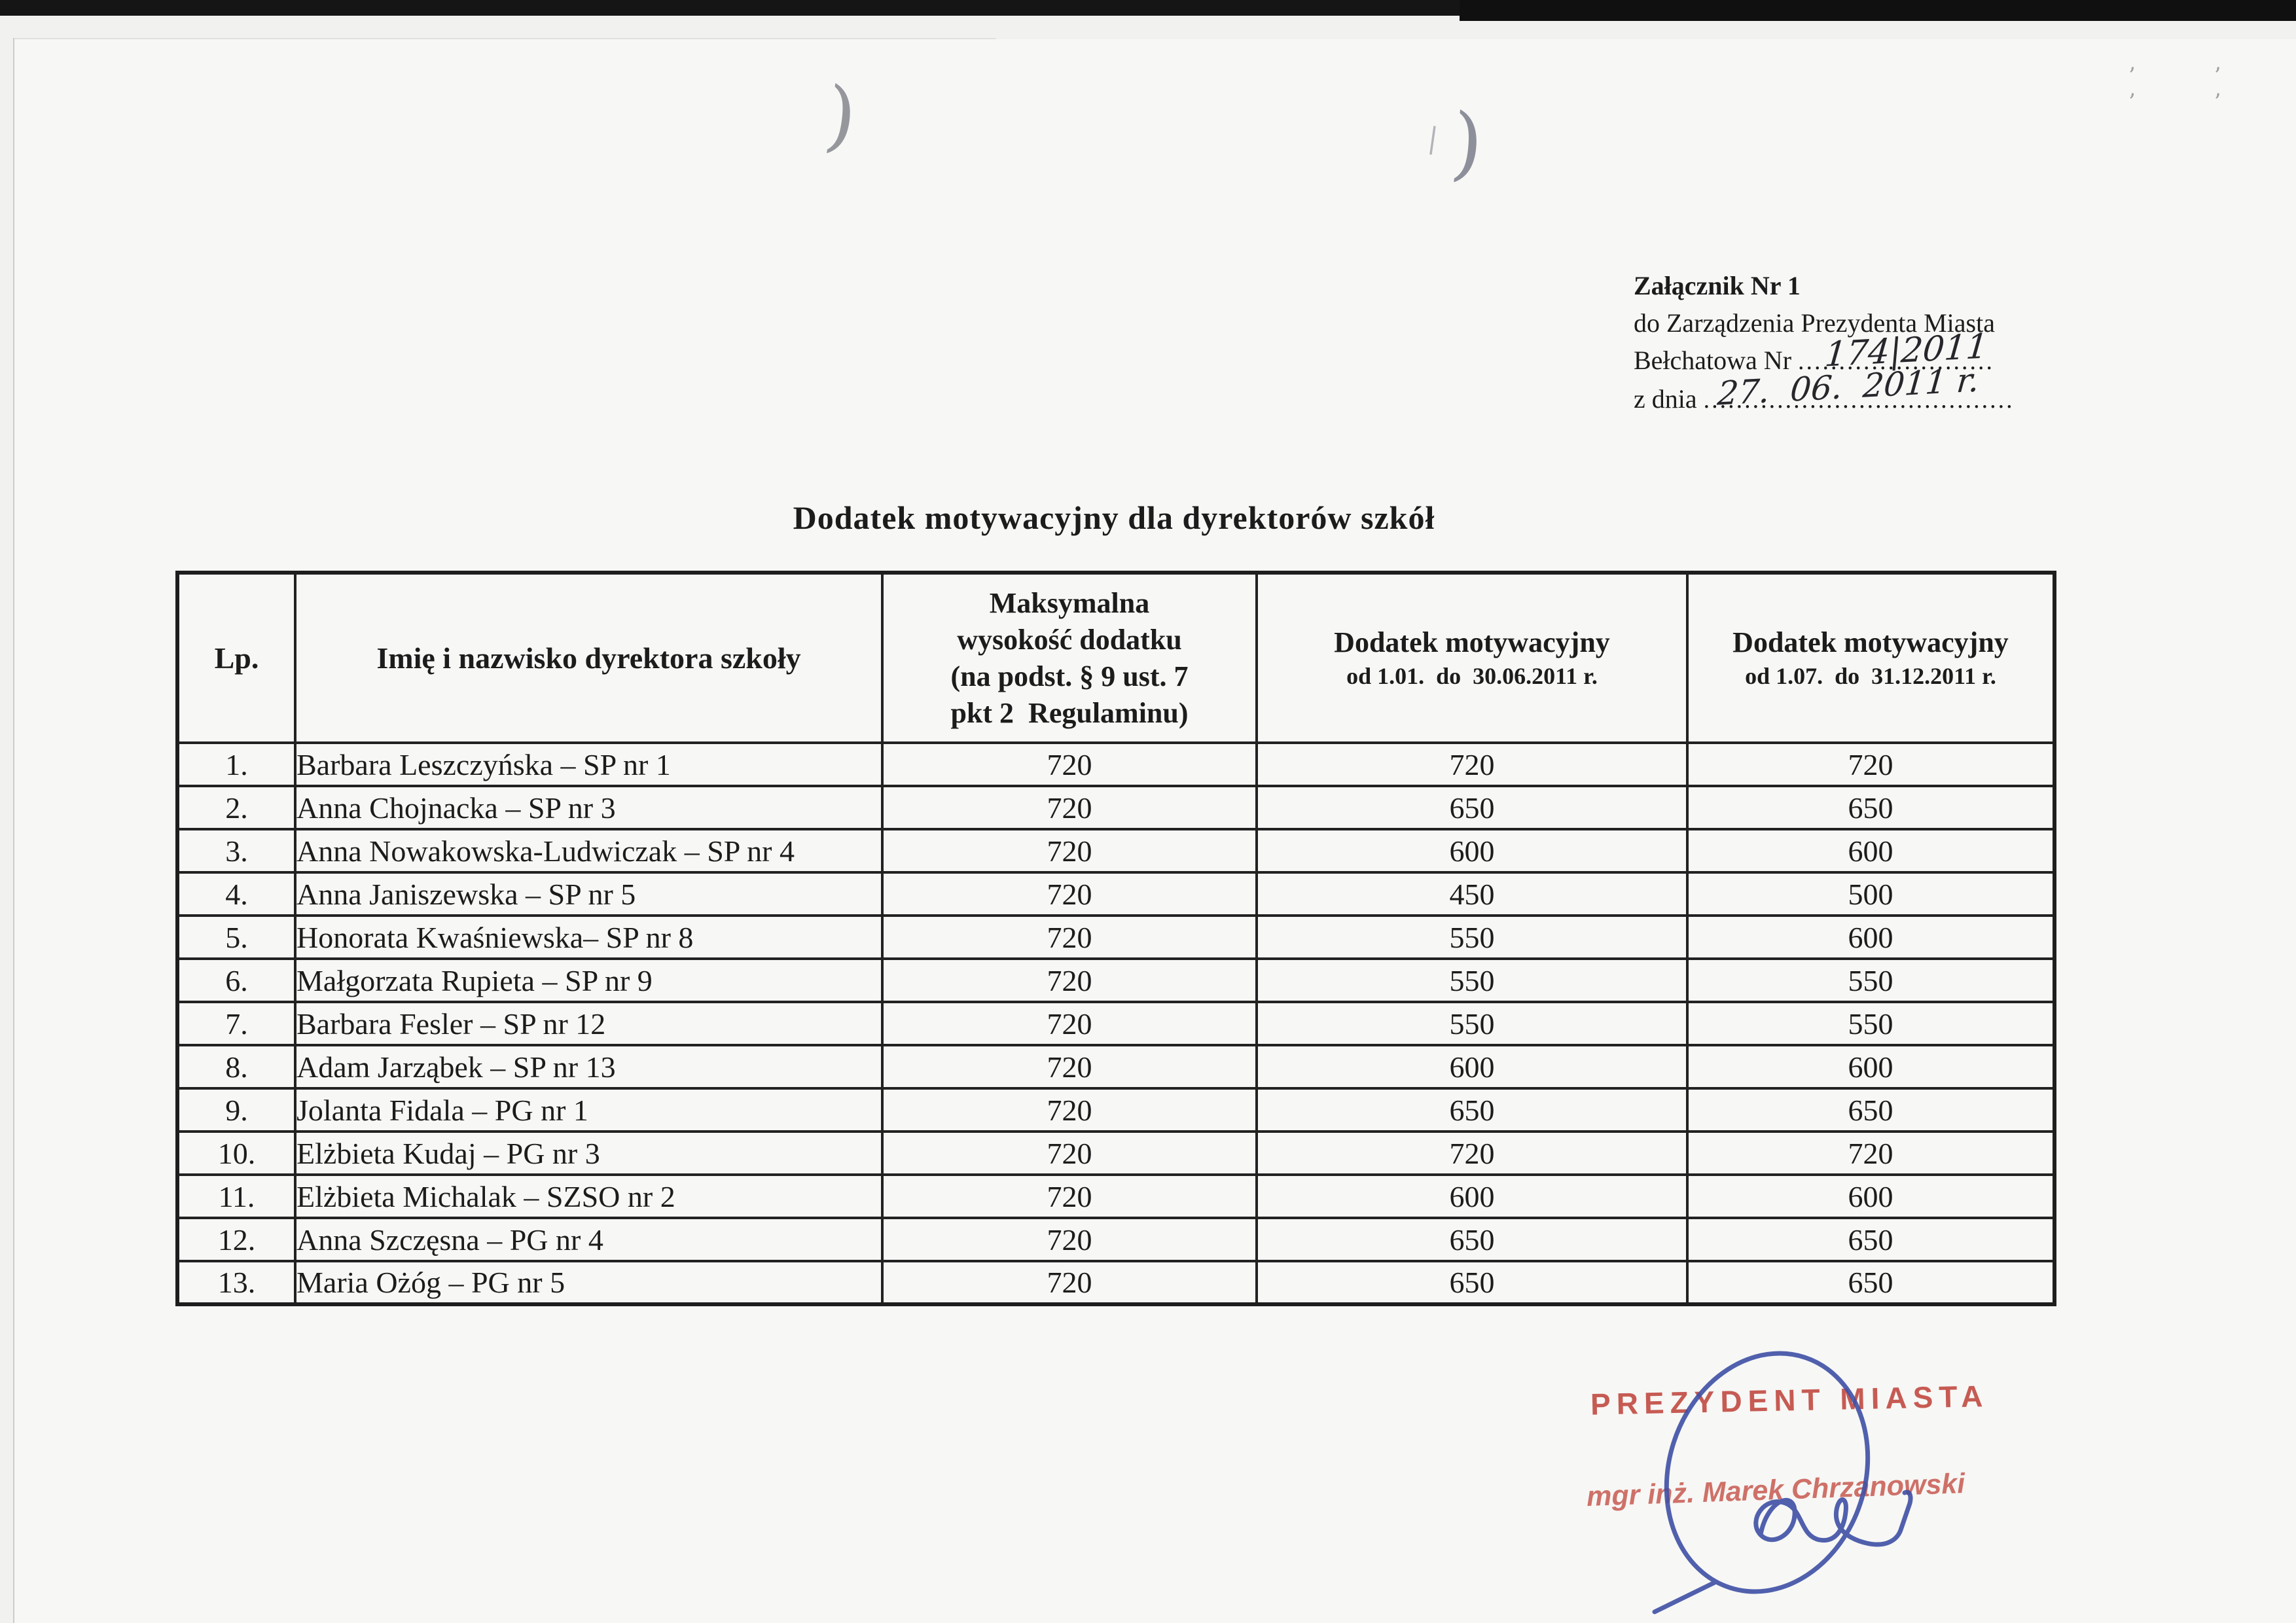 Image resolution: width=2296 pixels, height=1623 pixels. I want to click on amount-period-2: 500, so click(1871, 894).